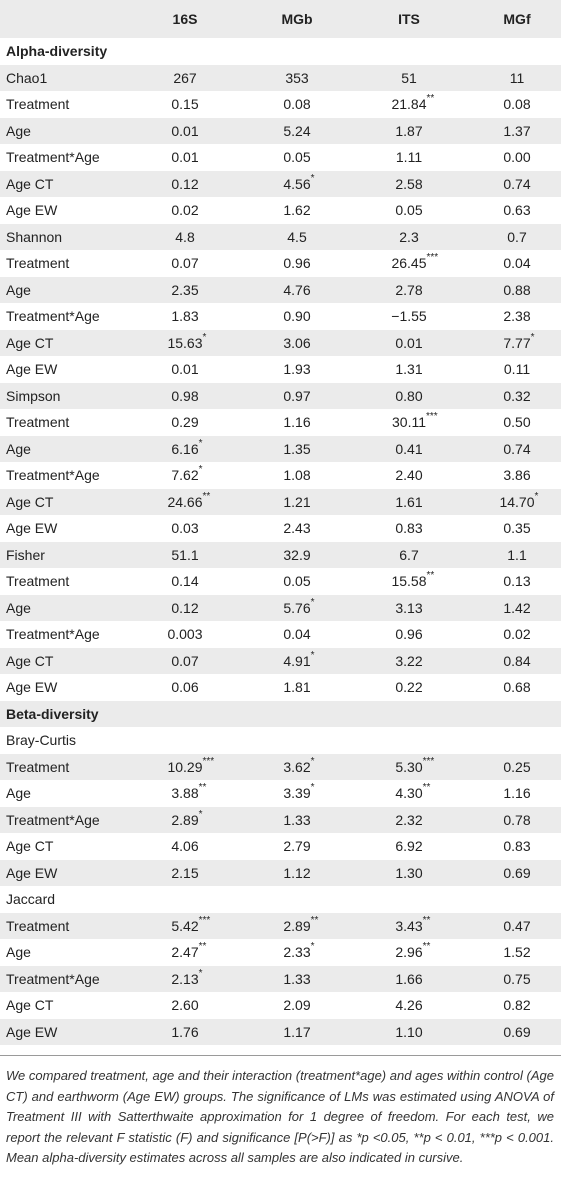 This screenshot has width=561, height=1193. Describe the element at coordinates (409, 263) in the screenshot. I see `cell-number: 26.45` at that location.